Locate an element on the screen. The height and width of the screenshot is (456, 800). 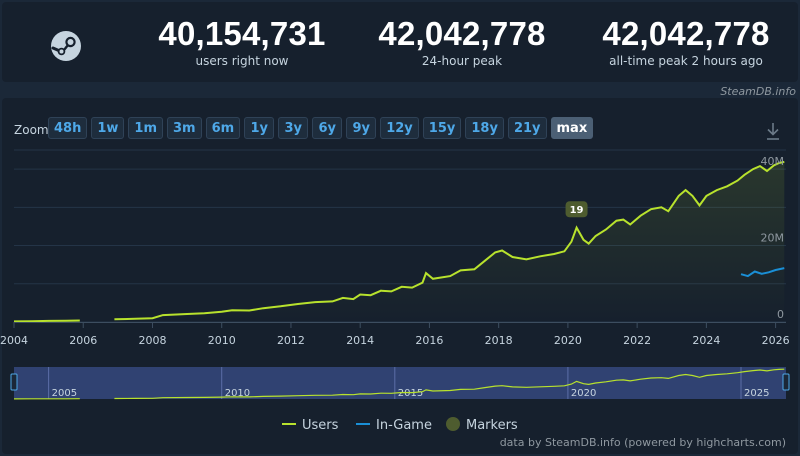
zoom-button-15y: 15y is located at coordinates (442, 128).